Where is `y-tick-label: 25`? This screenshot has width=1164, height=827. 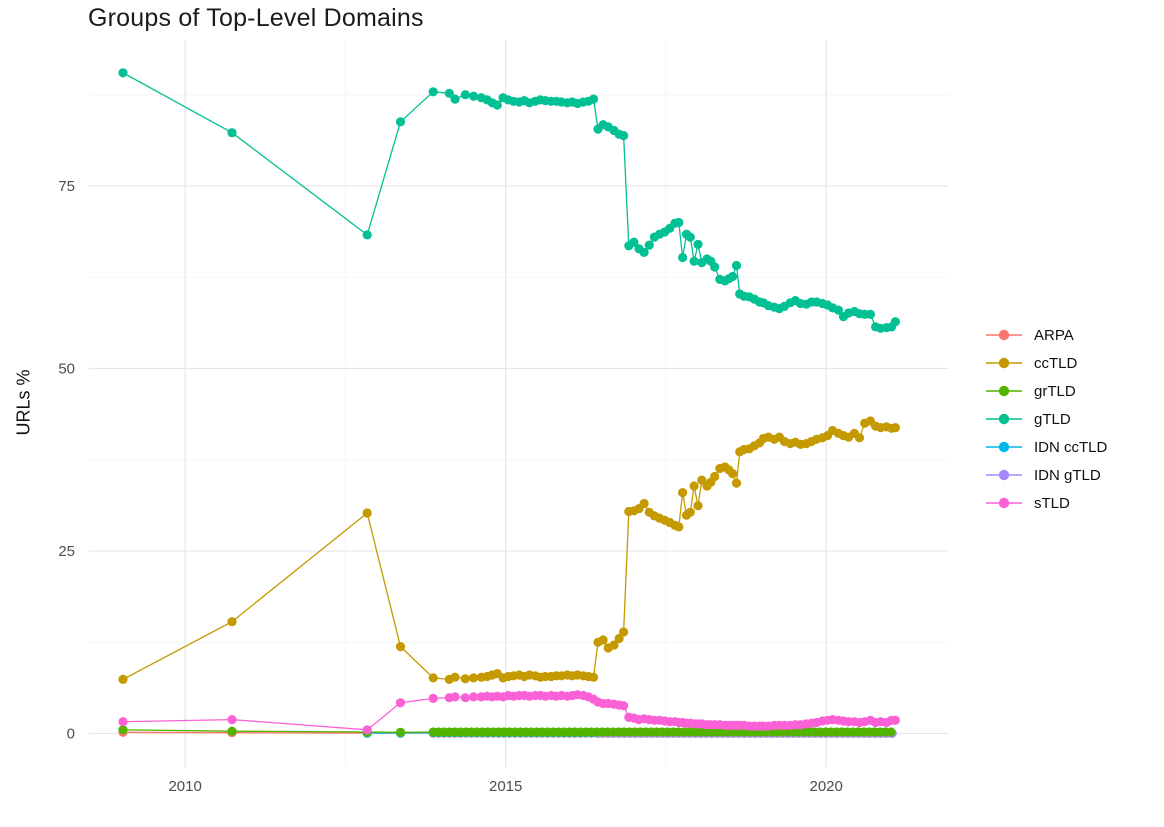
y-tick-label: 25 is located at coordinates (66, 551).